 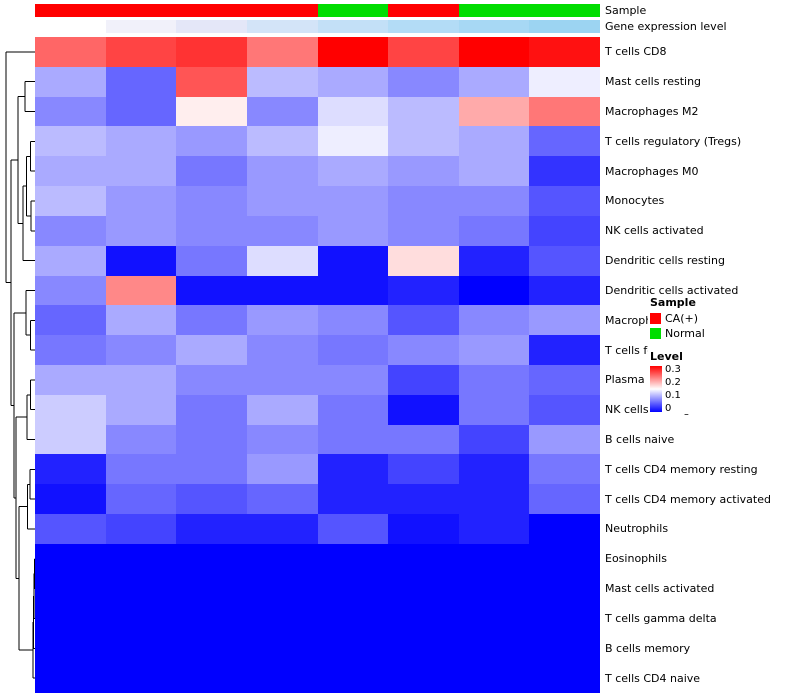 I want to click on ca-label: CA(+), so click(x=682, y=318).